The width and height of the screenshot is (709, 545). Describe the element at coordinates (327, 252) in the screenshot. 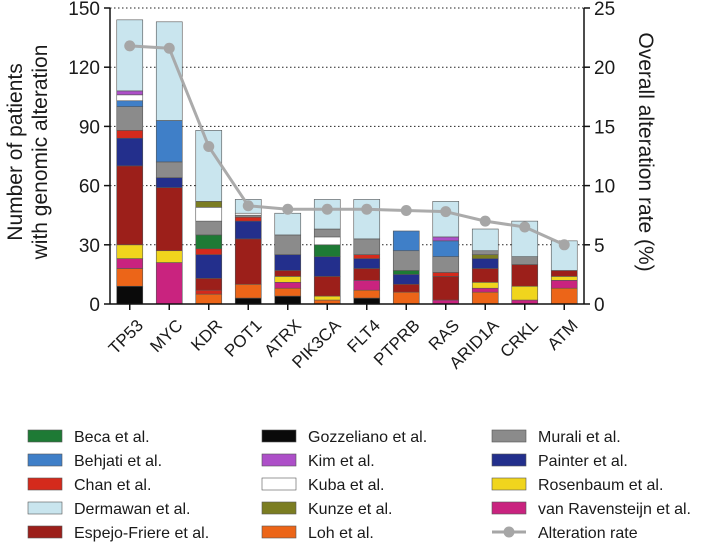

I see `bar-stack-pik3ca` at that location.